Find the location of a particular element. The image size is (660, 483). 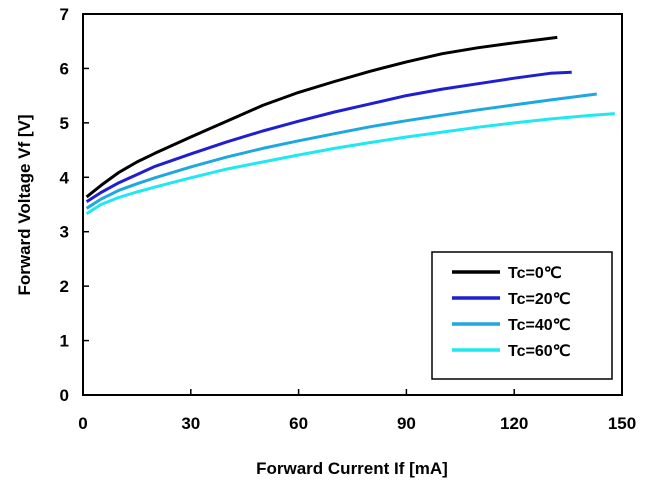

x-tick-label: 0 is located at coordinates (82, 423).